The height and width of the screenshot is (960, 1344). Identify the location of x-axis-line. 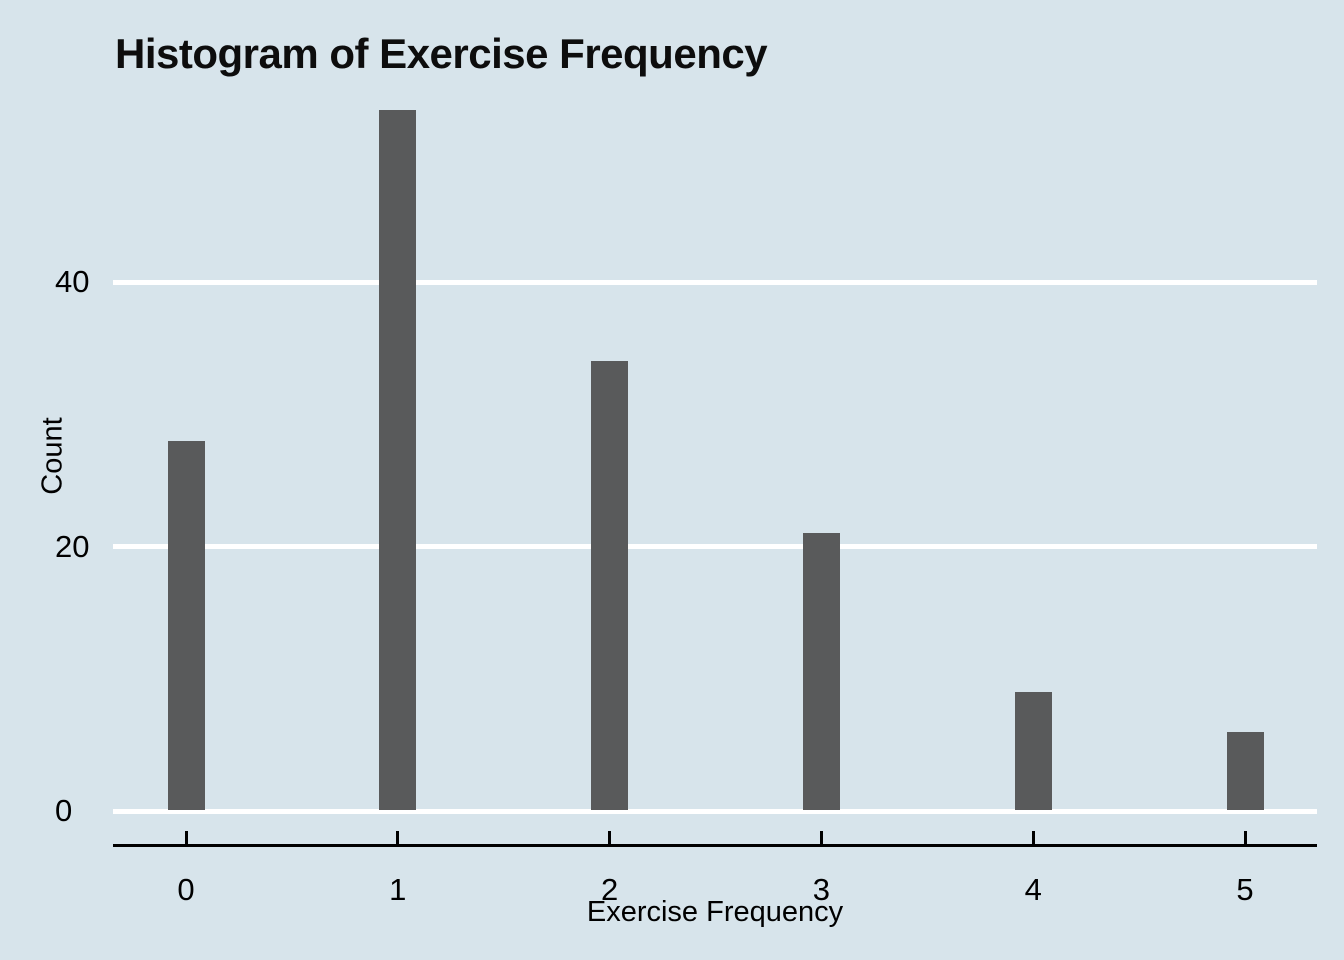
(715, 845).